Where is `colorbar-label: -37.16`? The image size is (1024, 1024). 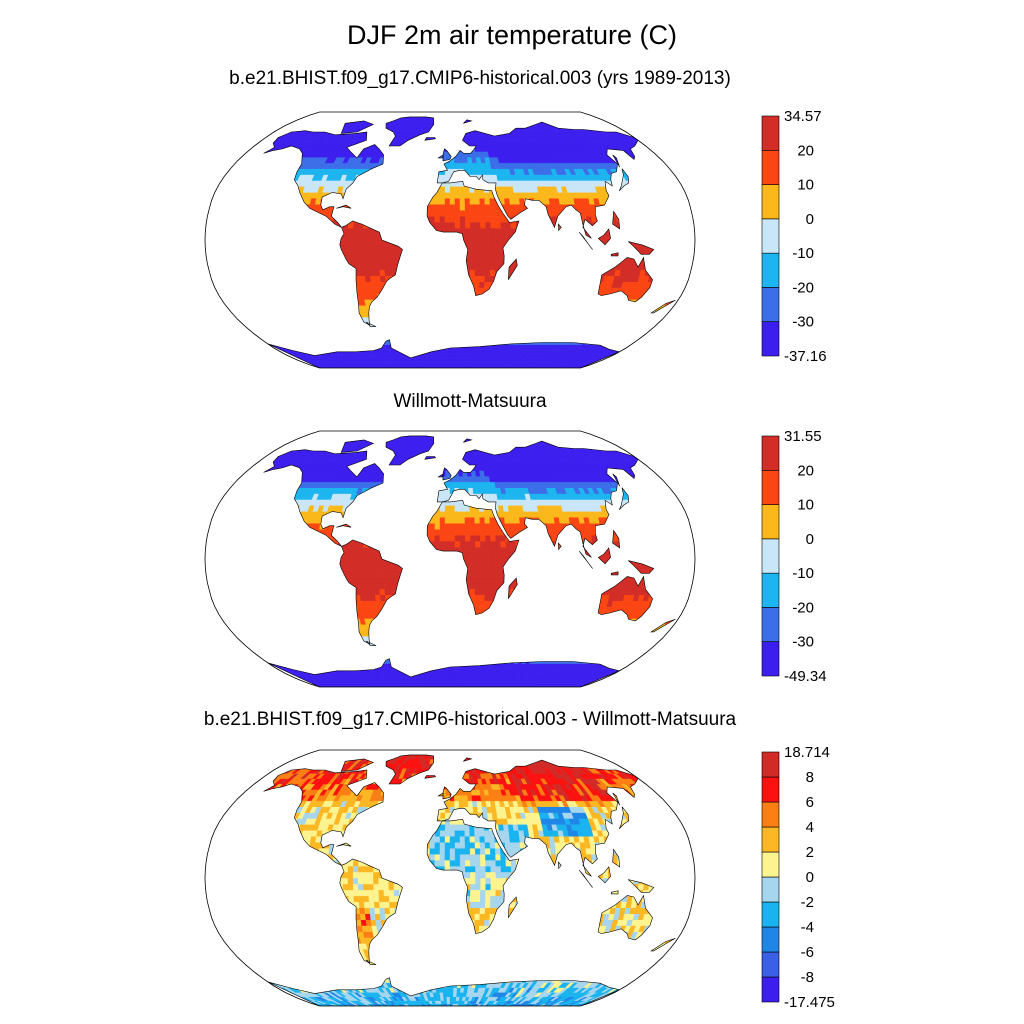
colorbar-label: -37.16 is located at coordinates (805, 356).